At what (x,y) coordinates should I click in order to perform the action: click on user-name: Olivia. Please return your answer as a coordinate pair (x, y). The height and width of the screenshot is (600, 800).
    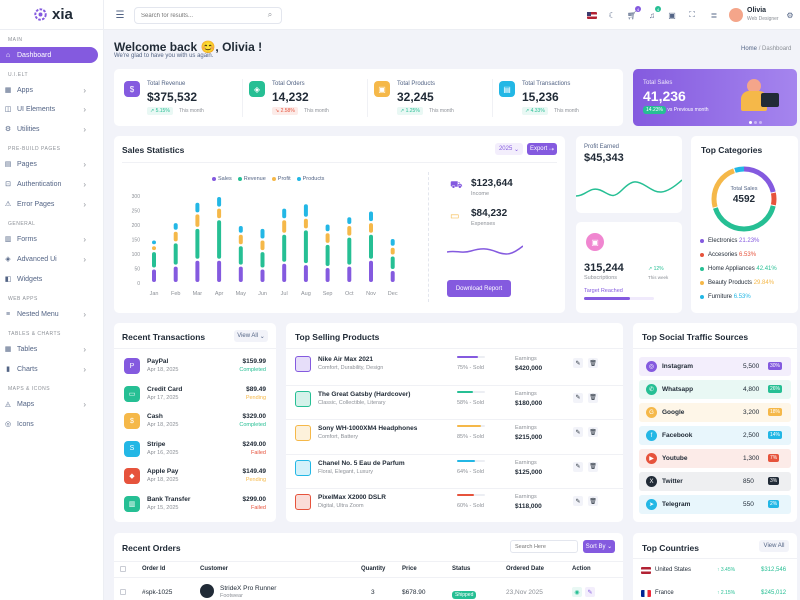
    Looking at the image, I should click on (757, 10).